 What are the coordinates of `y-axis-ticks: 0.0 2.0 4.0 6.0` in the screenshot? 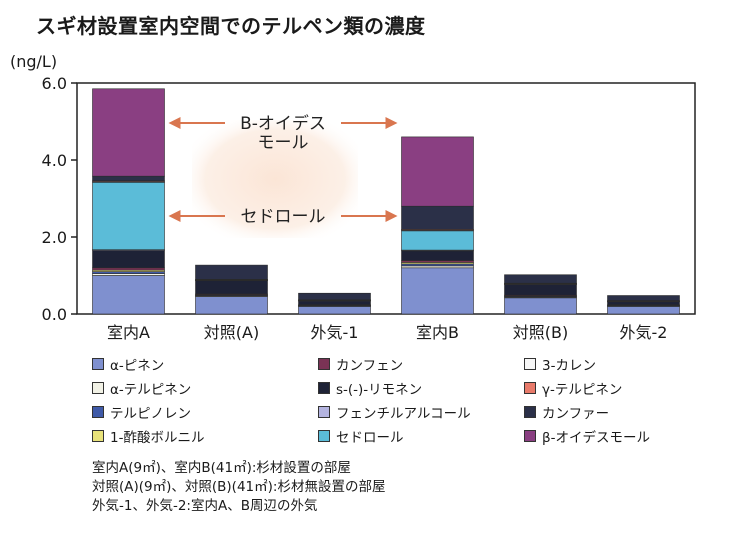 It's located at (59, 199).